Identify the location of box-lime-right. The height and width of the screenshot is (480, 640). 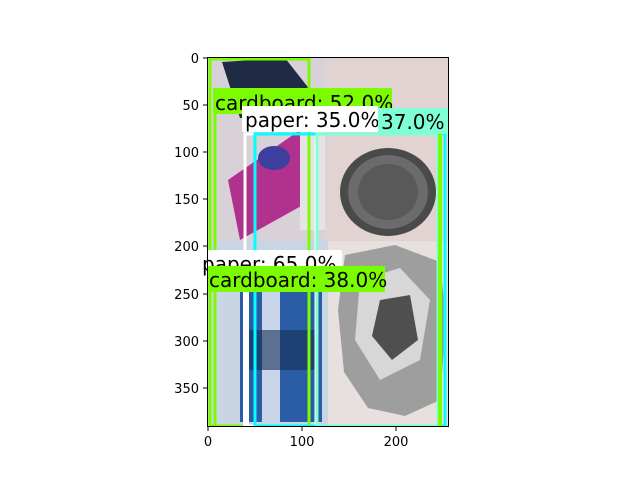
(440, 280).